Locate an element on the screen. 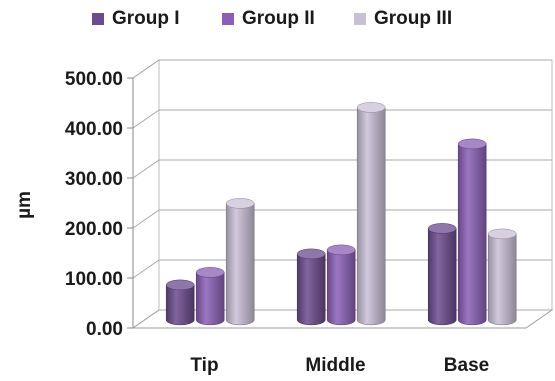 This screenshot has width=555, height=381. y-axis-label: µm is located at coordinates (24, 205).